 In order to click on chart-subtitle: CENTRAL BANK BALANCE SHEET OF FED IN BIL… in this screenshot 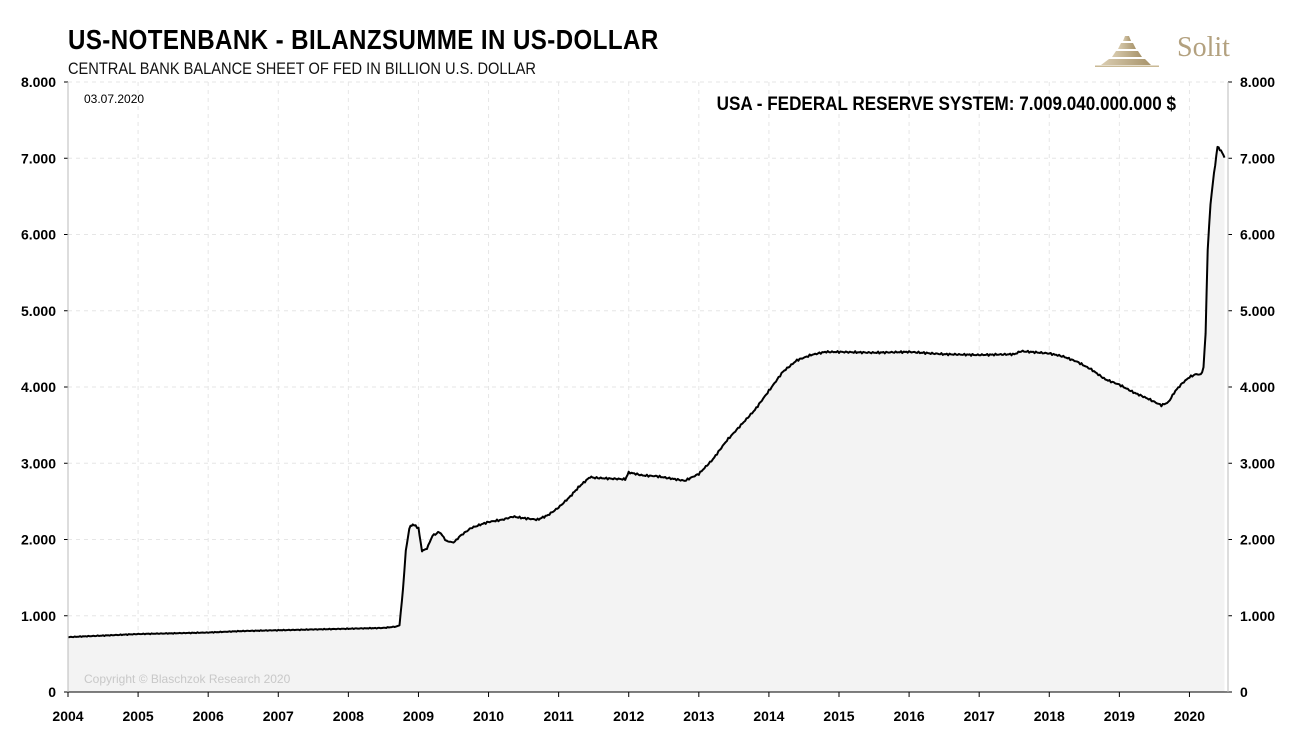, I will do `click(302, 68)`.